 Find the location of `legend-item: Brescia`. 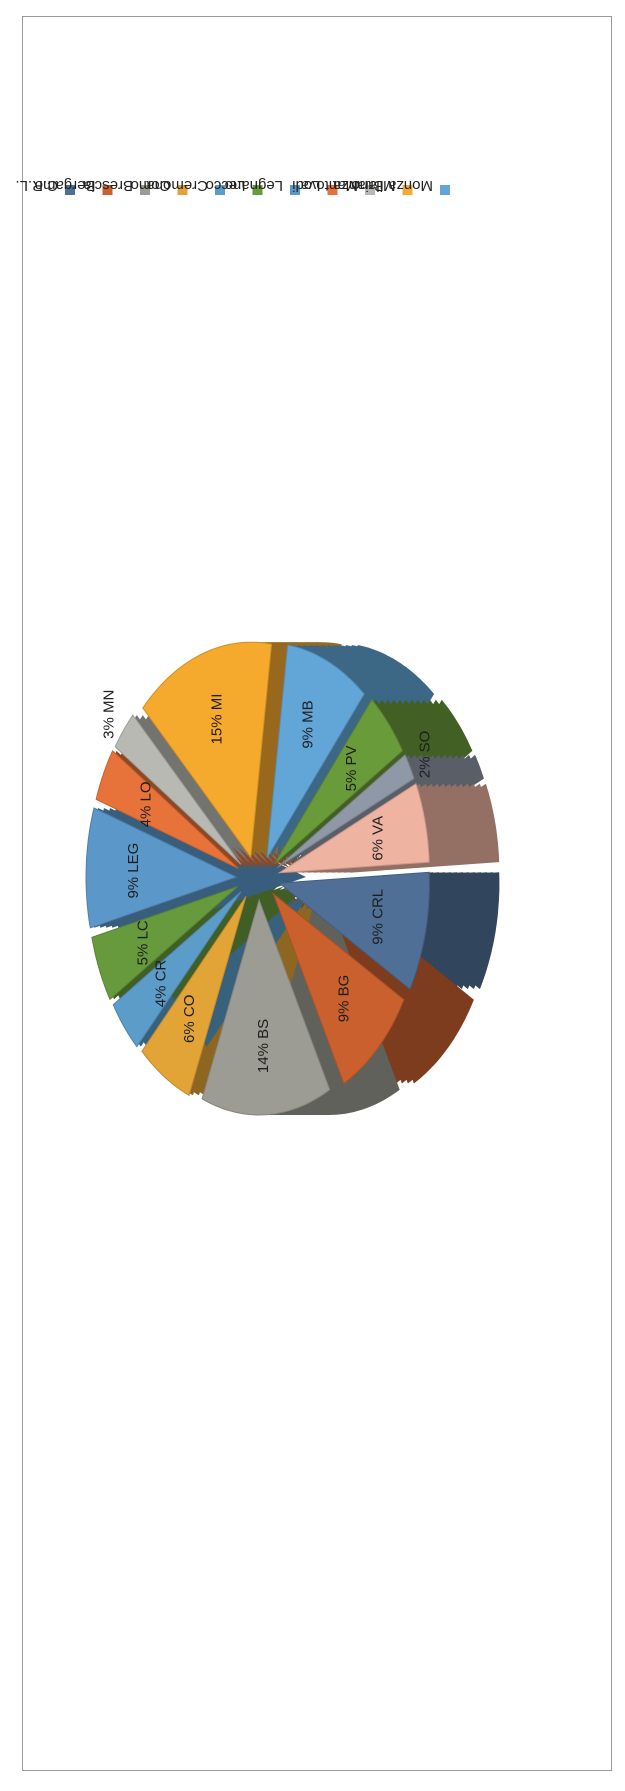

legend-item: Brescia is located at coordinates (116, 186).